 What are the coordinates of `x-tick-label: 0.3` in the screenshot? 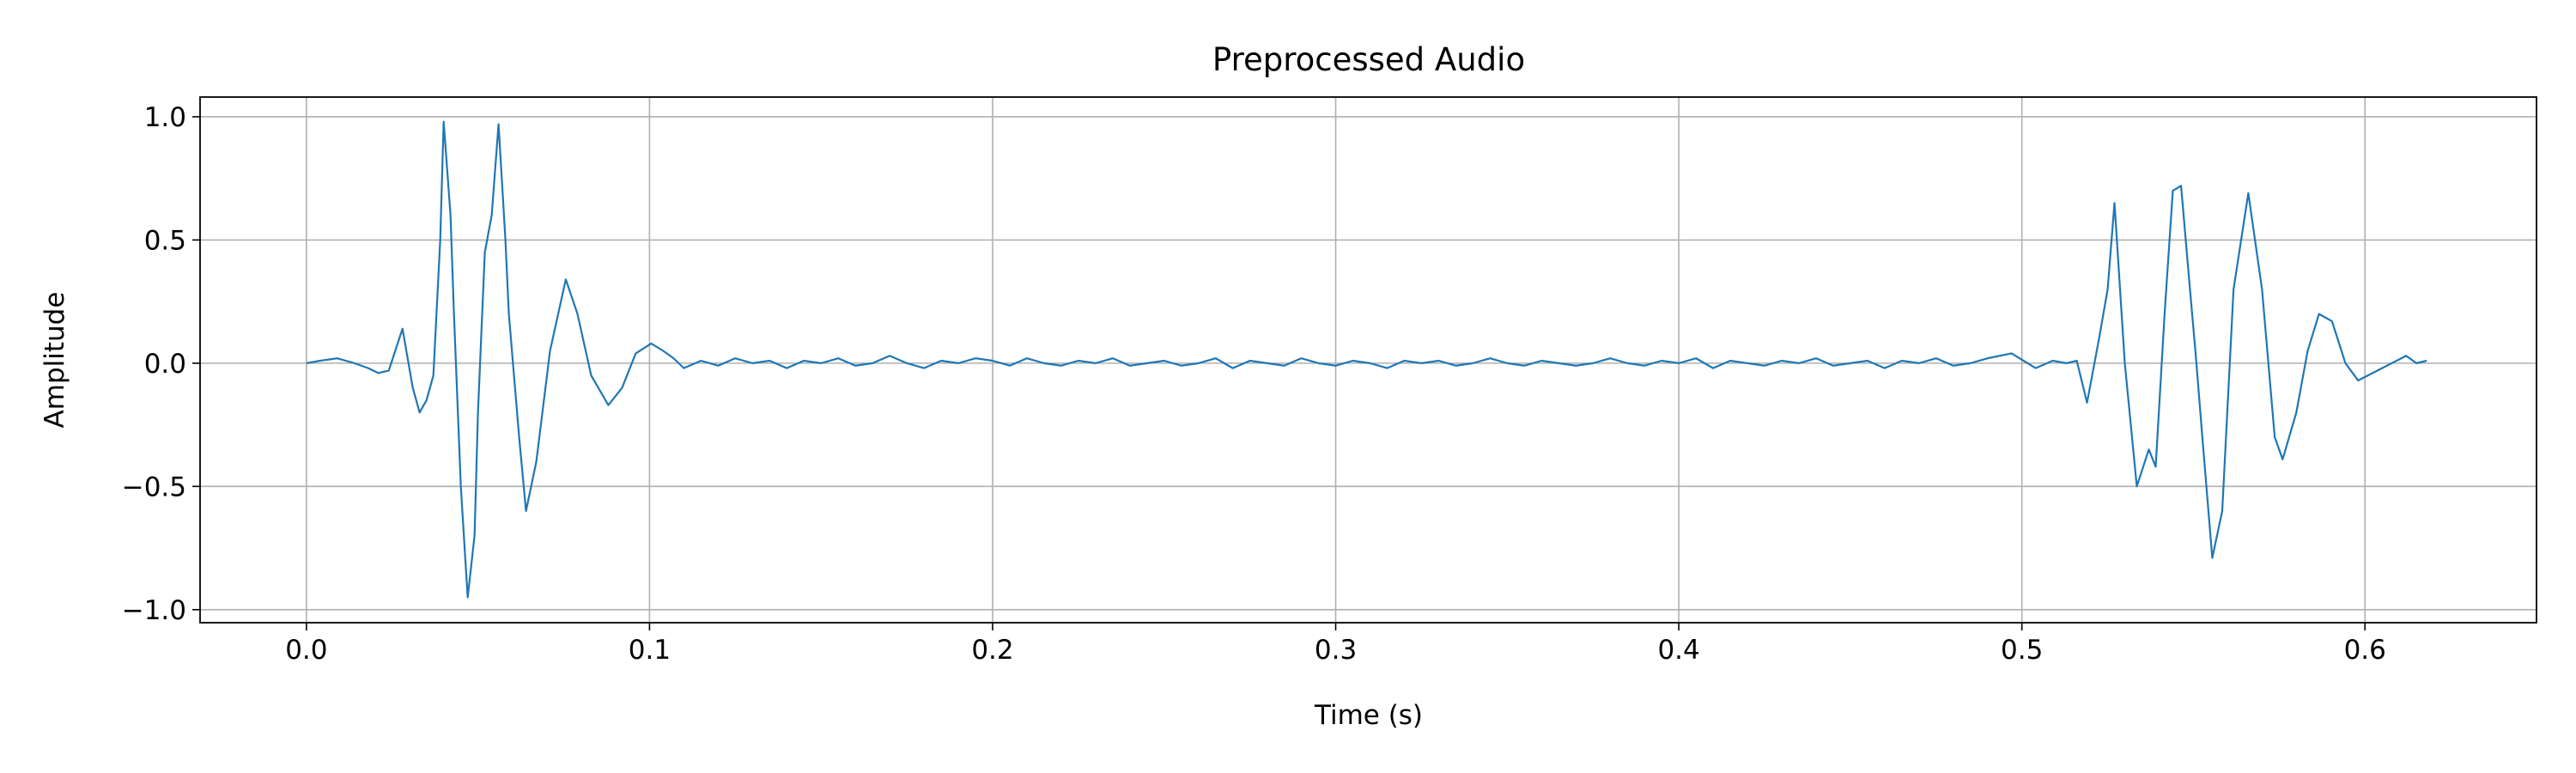 It's located at (1336, 650).